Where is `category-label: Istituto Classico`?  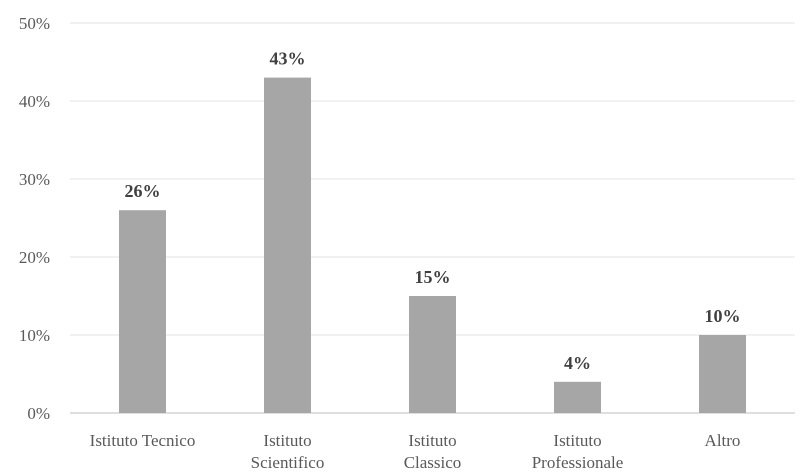
category-label: Istituto Classico is located at coordinates (433, 451).